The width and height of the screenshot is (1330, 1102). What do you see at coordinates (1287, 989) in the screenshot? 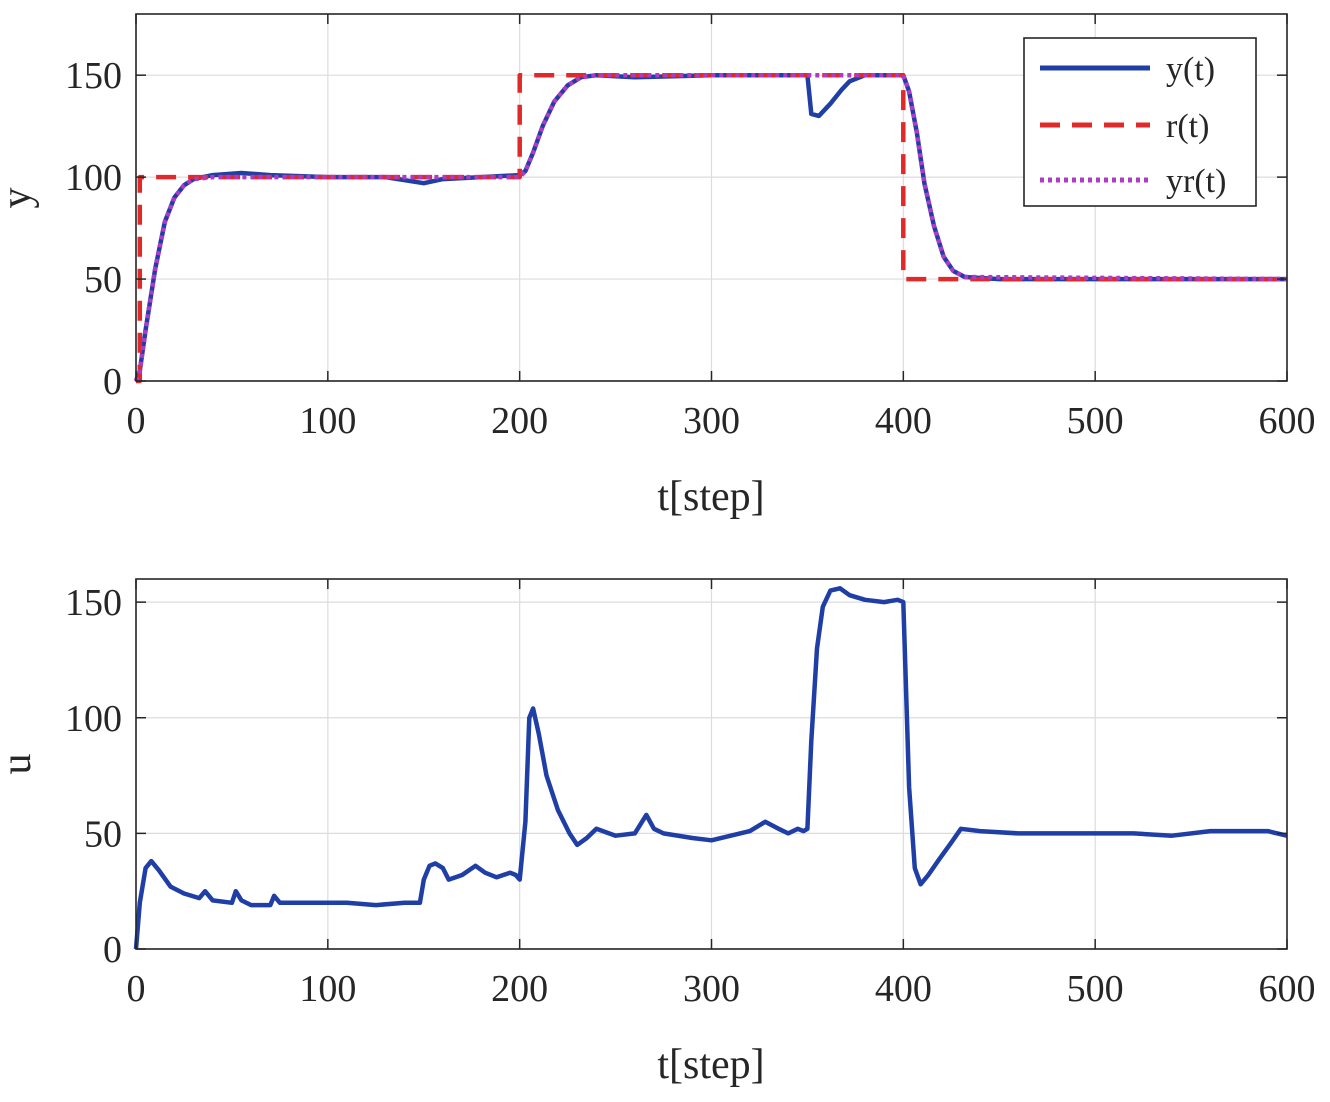
I see `bottom-x-tick-label: 600` at bounding box center [1287, 989].